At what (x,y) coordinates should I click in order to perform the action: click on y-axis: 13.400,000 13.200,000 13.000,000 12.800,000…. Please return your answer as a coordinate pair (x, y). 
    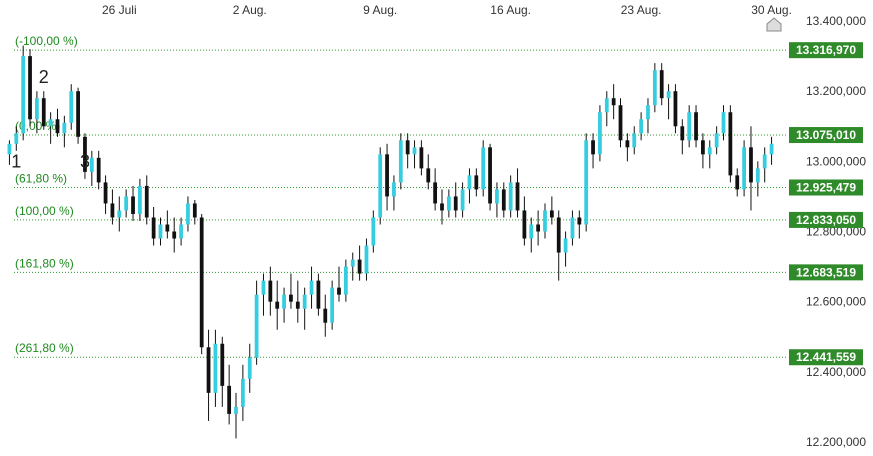
    Looking at the image, I should click on (836, 231).